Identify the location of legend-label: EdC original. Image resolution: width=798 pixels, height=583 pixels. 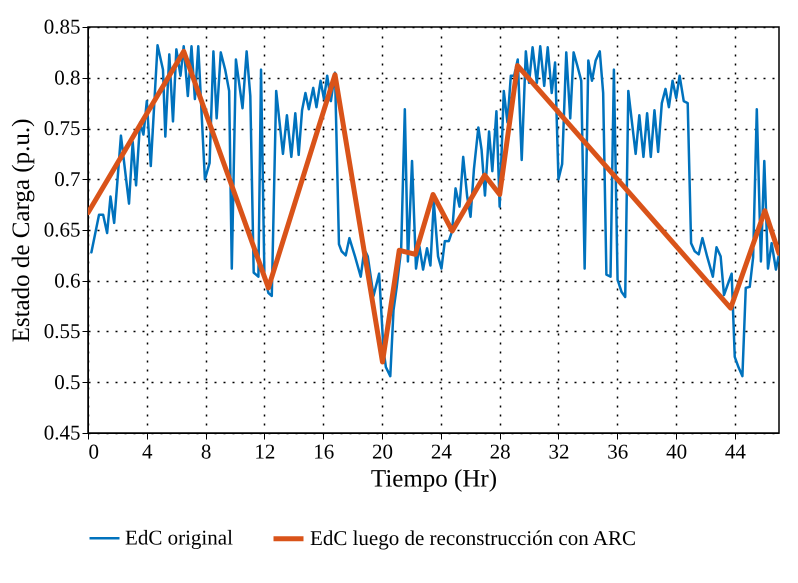
(179, 537).